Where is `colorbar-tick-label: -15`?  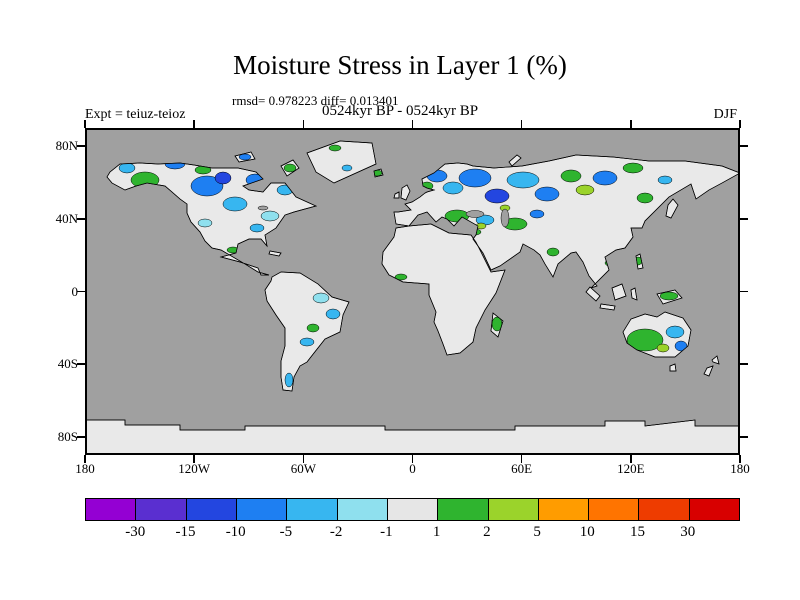
colorbar-tick-label: -15 is located at coordinates (185, 532).